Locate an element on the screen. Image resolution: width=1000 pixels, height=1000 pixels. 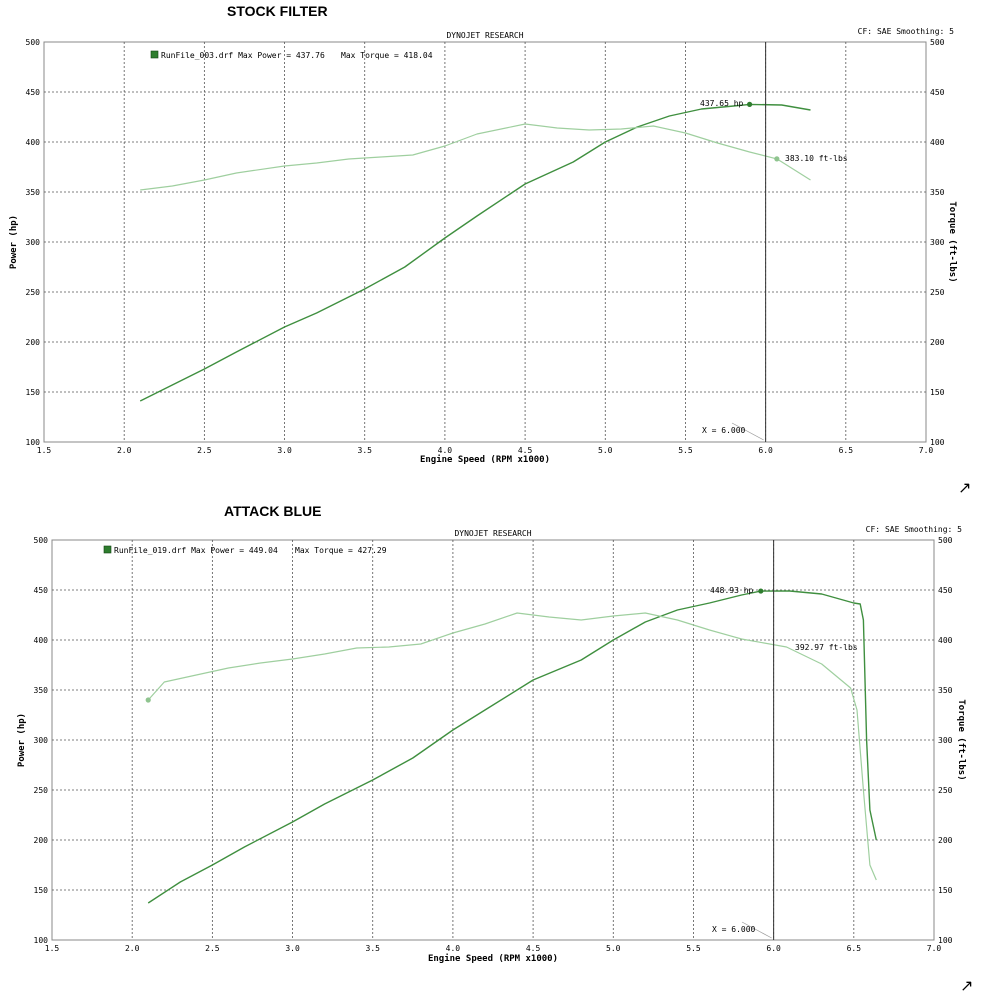
torque-annotation: 383.10 ft-lbs is located at coordinates (816, 158).